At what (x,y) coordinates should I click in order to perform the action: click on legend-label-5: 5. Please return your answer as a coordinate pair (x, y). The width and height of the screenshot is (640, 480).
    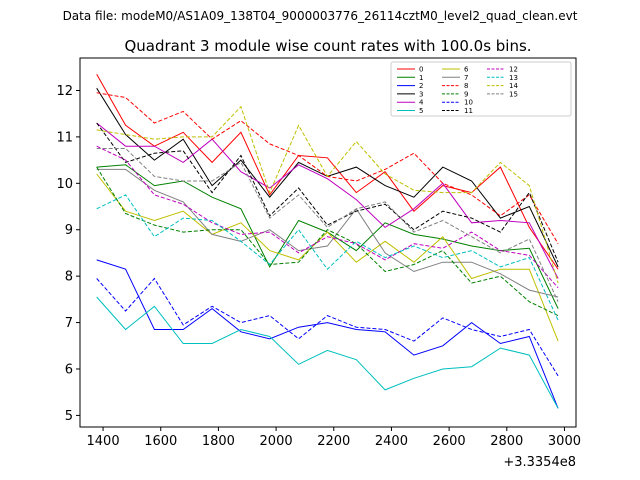
    Looking at the image, I should click on (421, 111).